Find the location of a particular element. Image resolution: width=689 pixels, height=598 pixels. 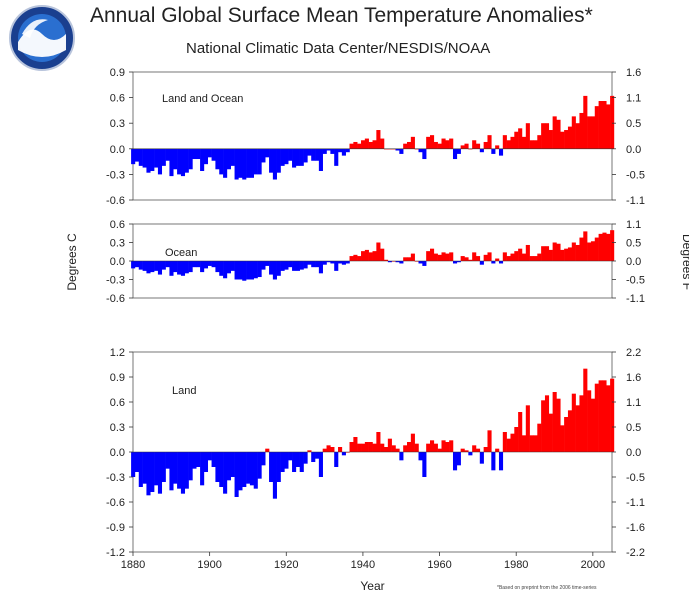

bar-2-1982 is located at coordinates (524, 443).